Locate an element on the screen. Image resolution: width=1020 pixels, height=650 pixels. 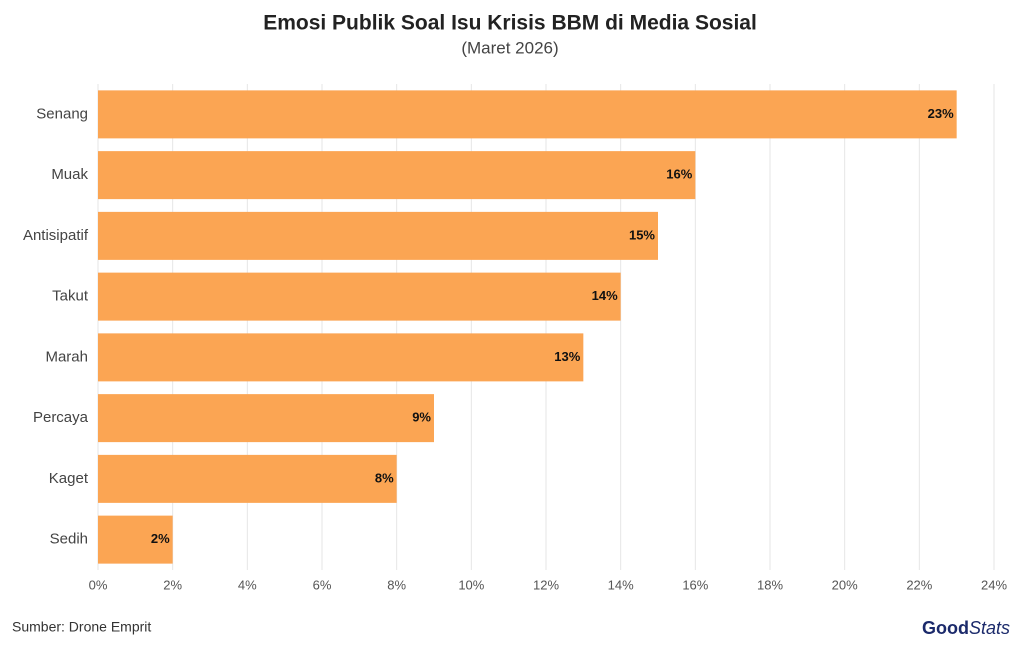
source-note: Sumber: Drone Emprit is located at coordinates (81, 627).